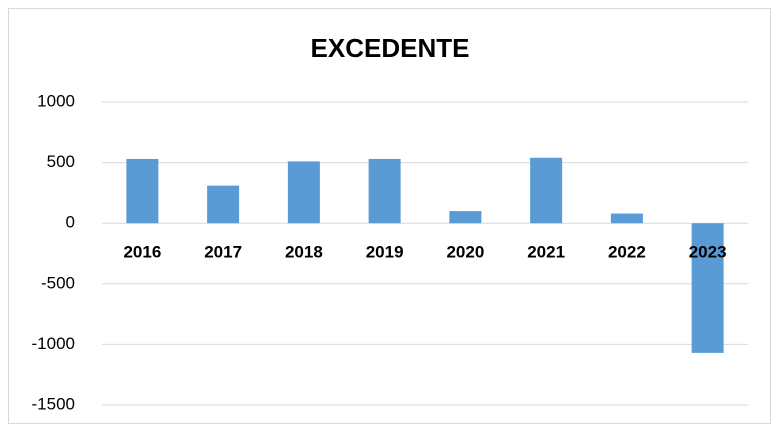 This screenshot has height=436, width=779. I want to click on y-tick-label: 0, so click(70, 222).